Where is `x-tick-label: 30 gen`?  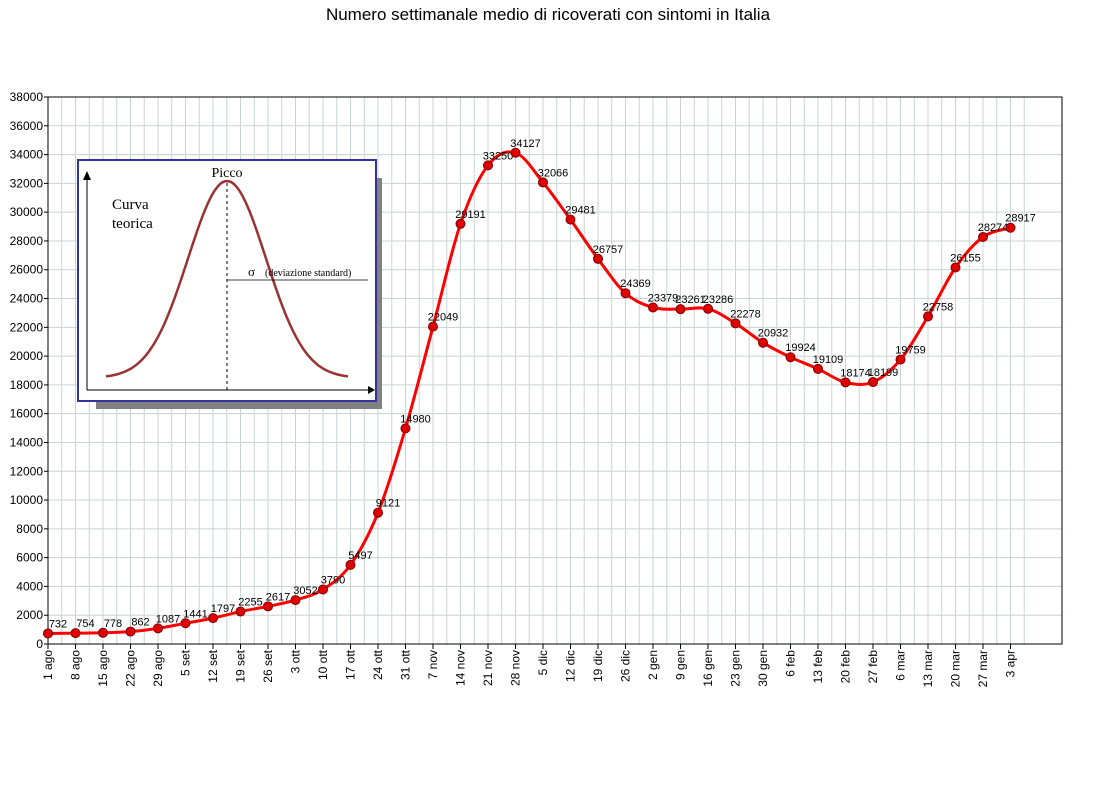 x-tick-label: 30 gen is located at coordinates (763, 668).